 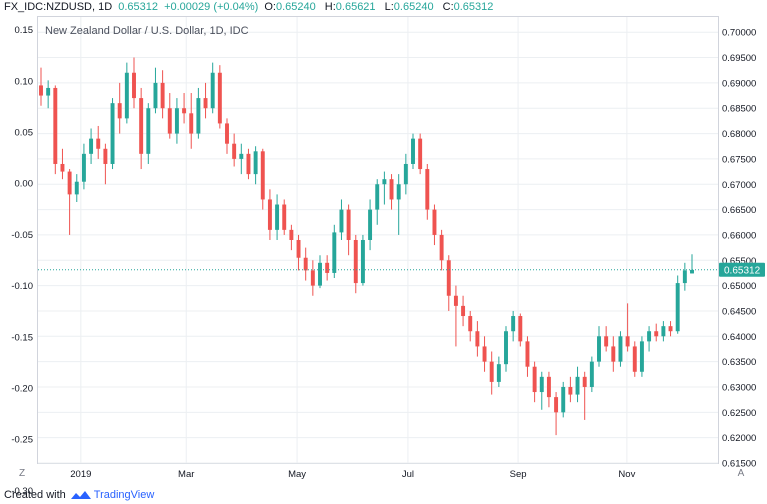 I want to click on time-axis-tick: Mar, so click(x=186, y=474).